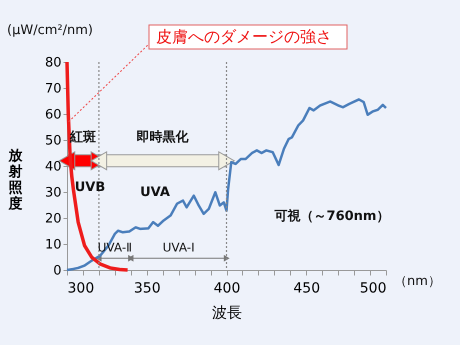 The image size is (460, 345). Describe the element at coordinates (57, 271) in the screenshot. I see `y-tick-label: 0` at that location.